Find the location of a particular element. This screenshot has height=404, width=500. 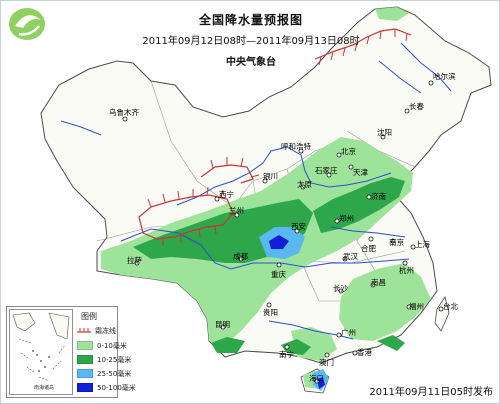

legend-item-25-50mm: 25-50毫米 is located at coordinates (104, 373).